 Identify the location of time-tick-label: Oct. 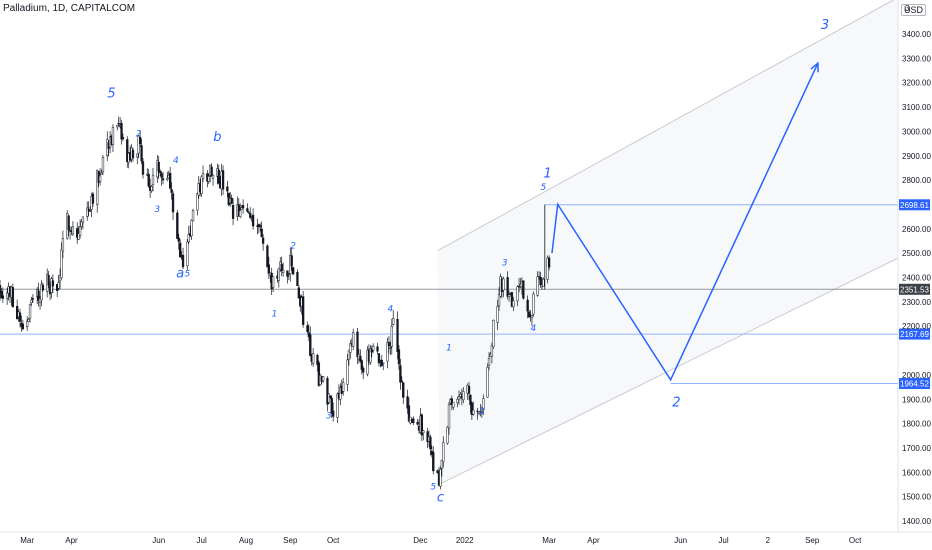
(855, 540).